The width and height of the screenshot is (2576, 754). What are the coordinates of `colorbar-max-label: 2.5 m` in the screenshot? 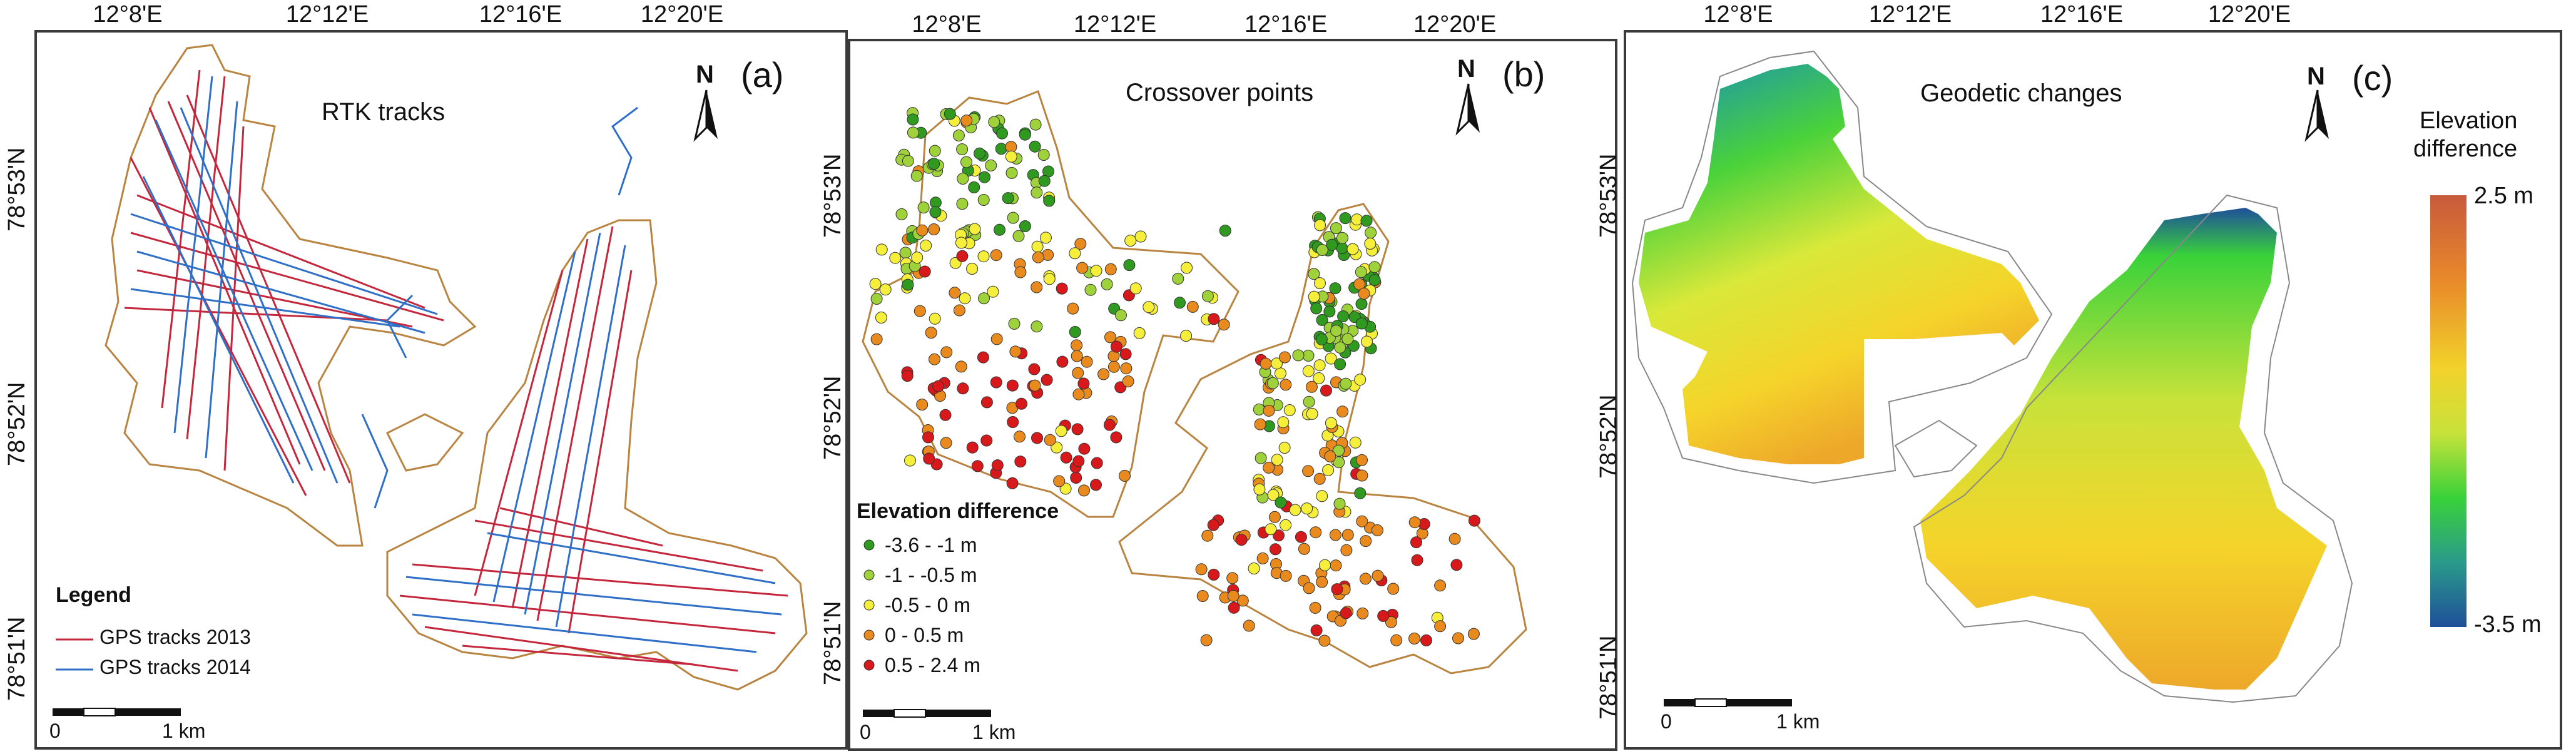 It's located at (2504, 196).